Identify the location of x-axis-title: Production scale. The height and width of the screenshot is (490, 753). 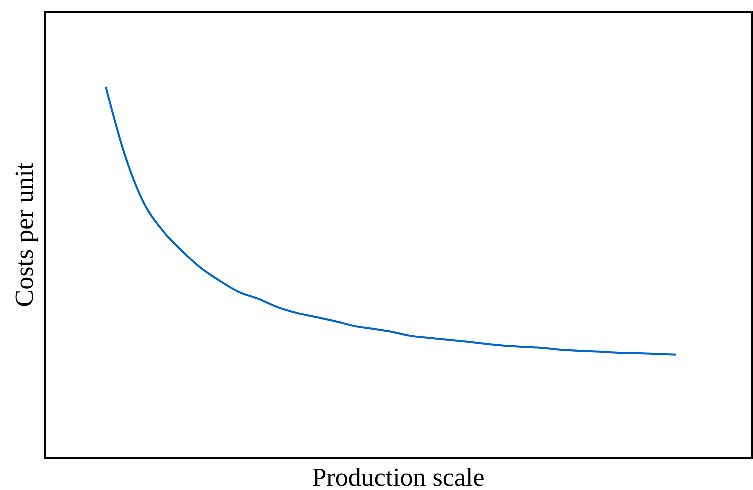
(398, 476).